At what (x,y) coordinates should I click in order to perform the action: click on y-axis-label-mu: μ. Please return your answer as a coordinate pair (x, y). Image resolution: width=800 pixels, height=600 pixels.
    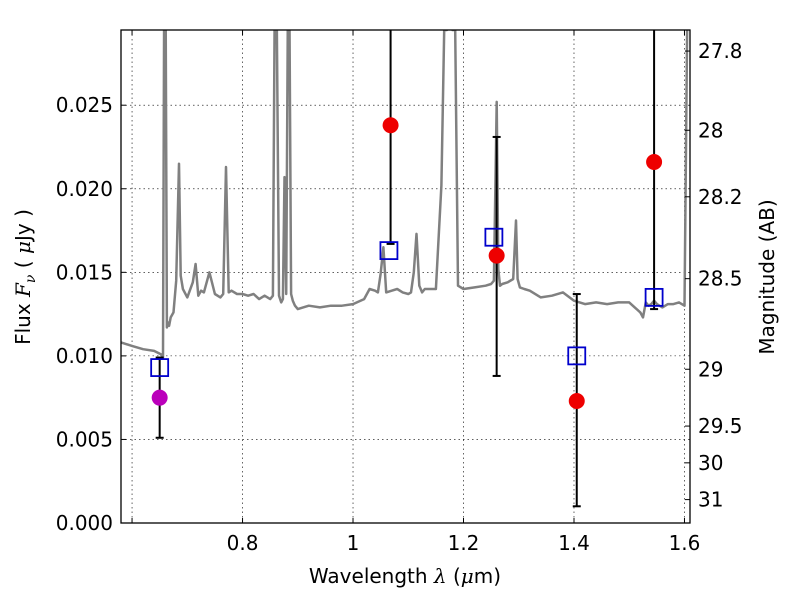
    Looking at the image, I should click on (23, 247).